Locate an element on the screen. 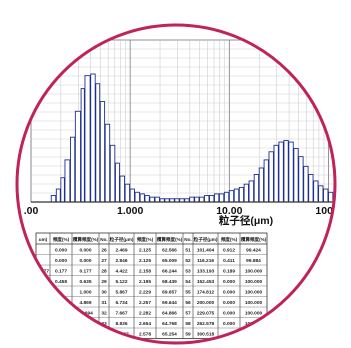  table-cell: 0.635 is located at coordinates (85, 282).